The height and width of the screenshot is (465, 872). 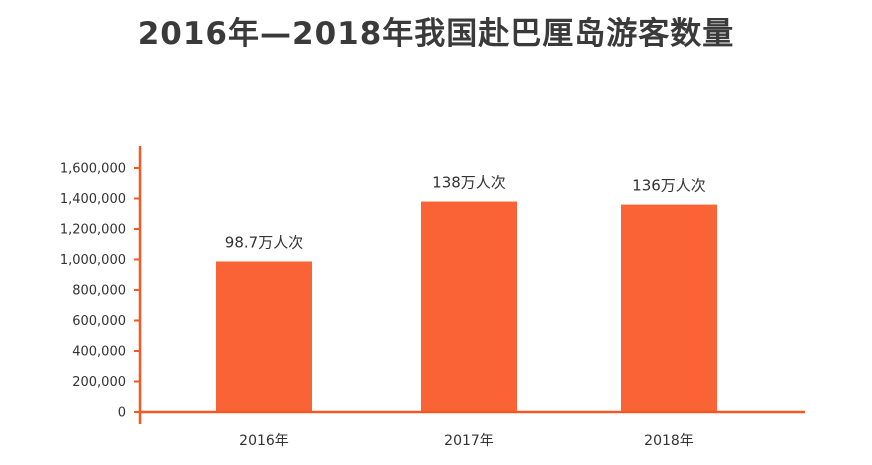 What do you see at coordinates (469, 183) in the screenshot?
I see `data-label: 138万人次` at bounding box center [469, 183].